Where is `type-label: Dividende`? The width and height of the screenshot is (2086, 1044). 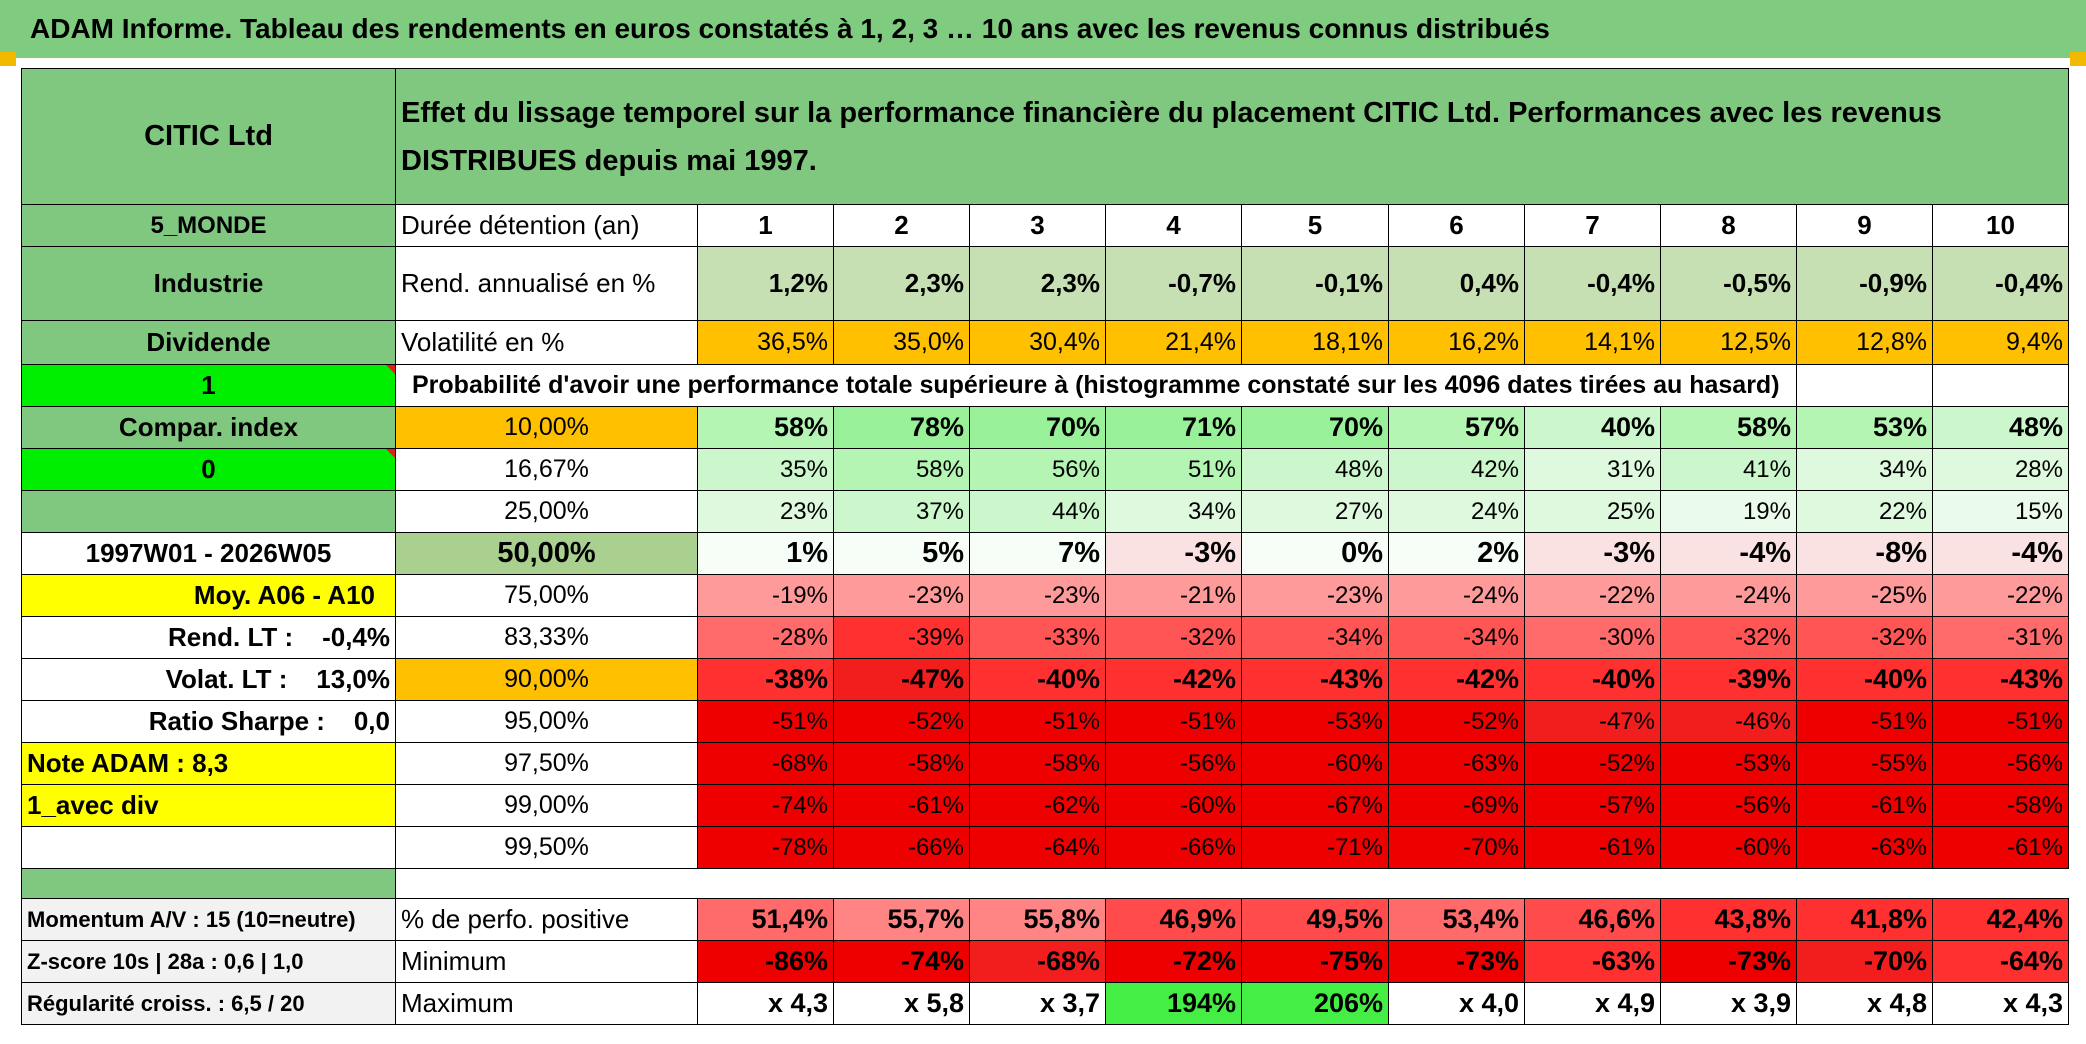
type-label: Dividende is located at coordinates (208, 342).